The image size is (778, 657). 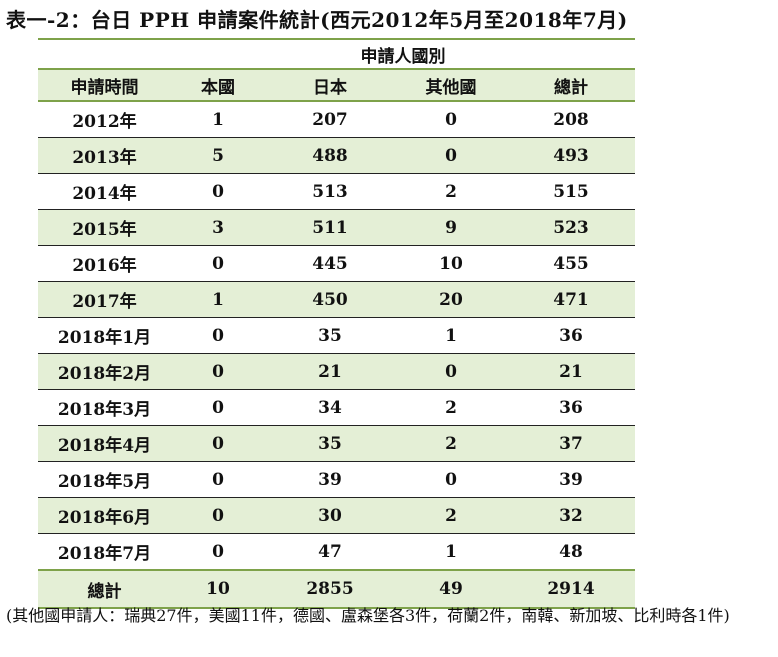 I want to click on total-row: 總計 10 2855 49 2914, so click(x=336, y=589).